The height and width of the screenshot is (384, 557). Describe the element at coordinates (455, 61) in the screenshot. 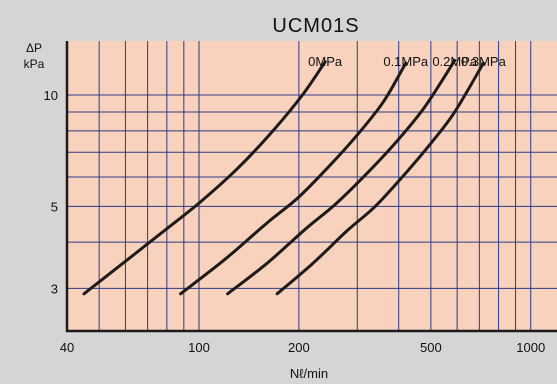

I see `series-label-2: 0.2MPa` at that location.